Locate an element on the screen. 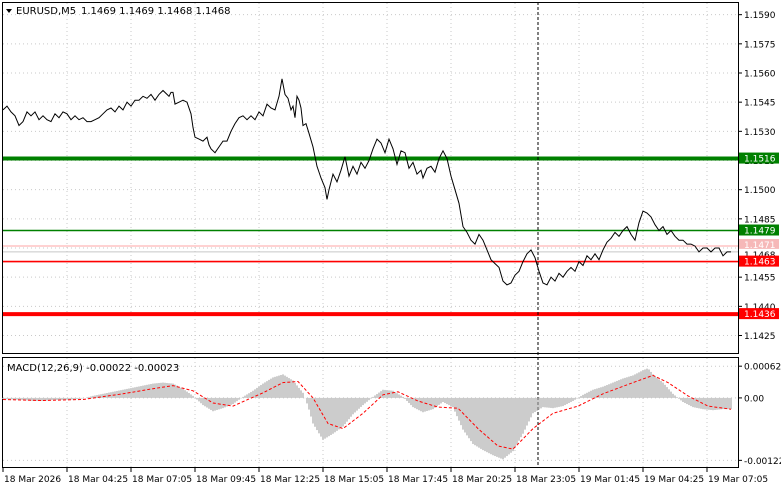 Image resolution: width=781 pixels, height=493 pixels. price-tick-label: 1.1455 is located at coordinates (760, 279).